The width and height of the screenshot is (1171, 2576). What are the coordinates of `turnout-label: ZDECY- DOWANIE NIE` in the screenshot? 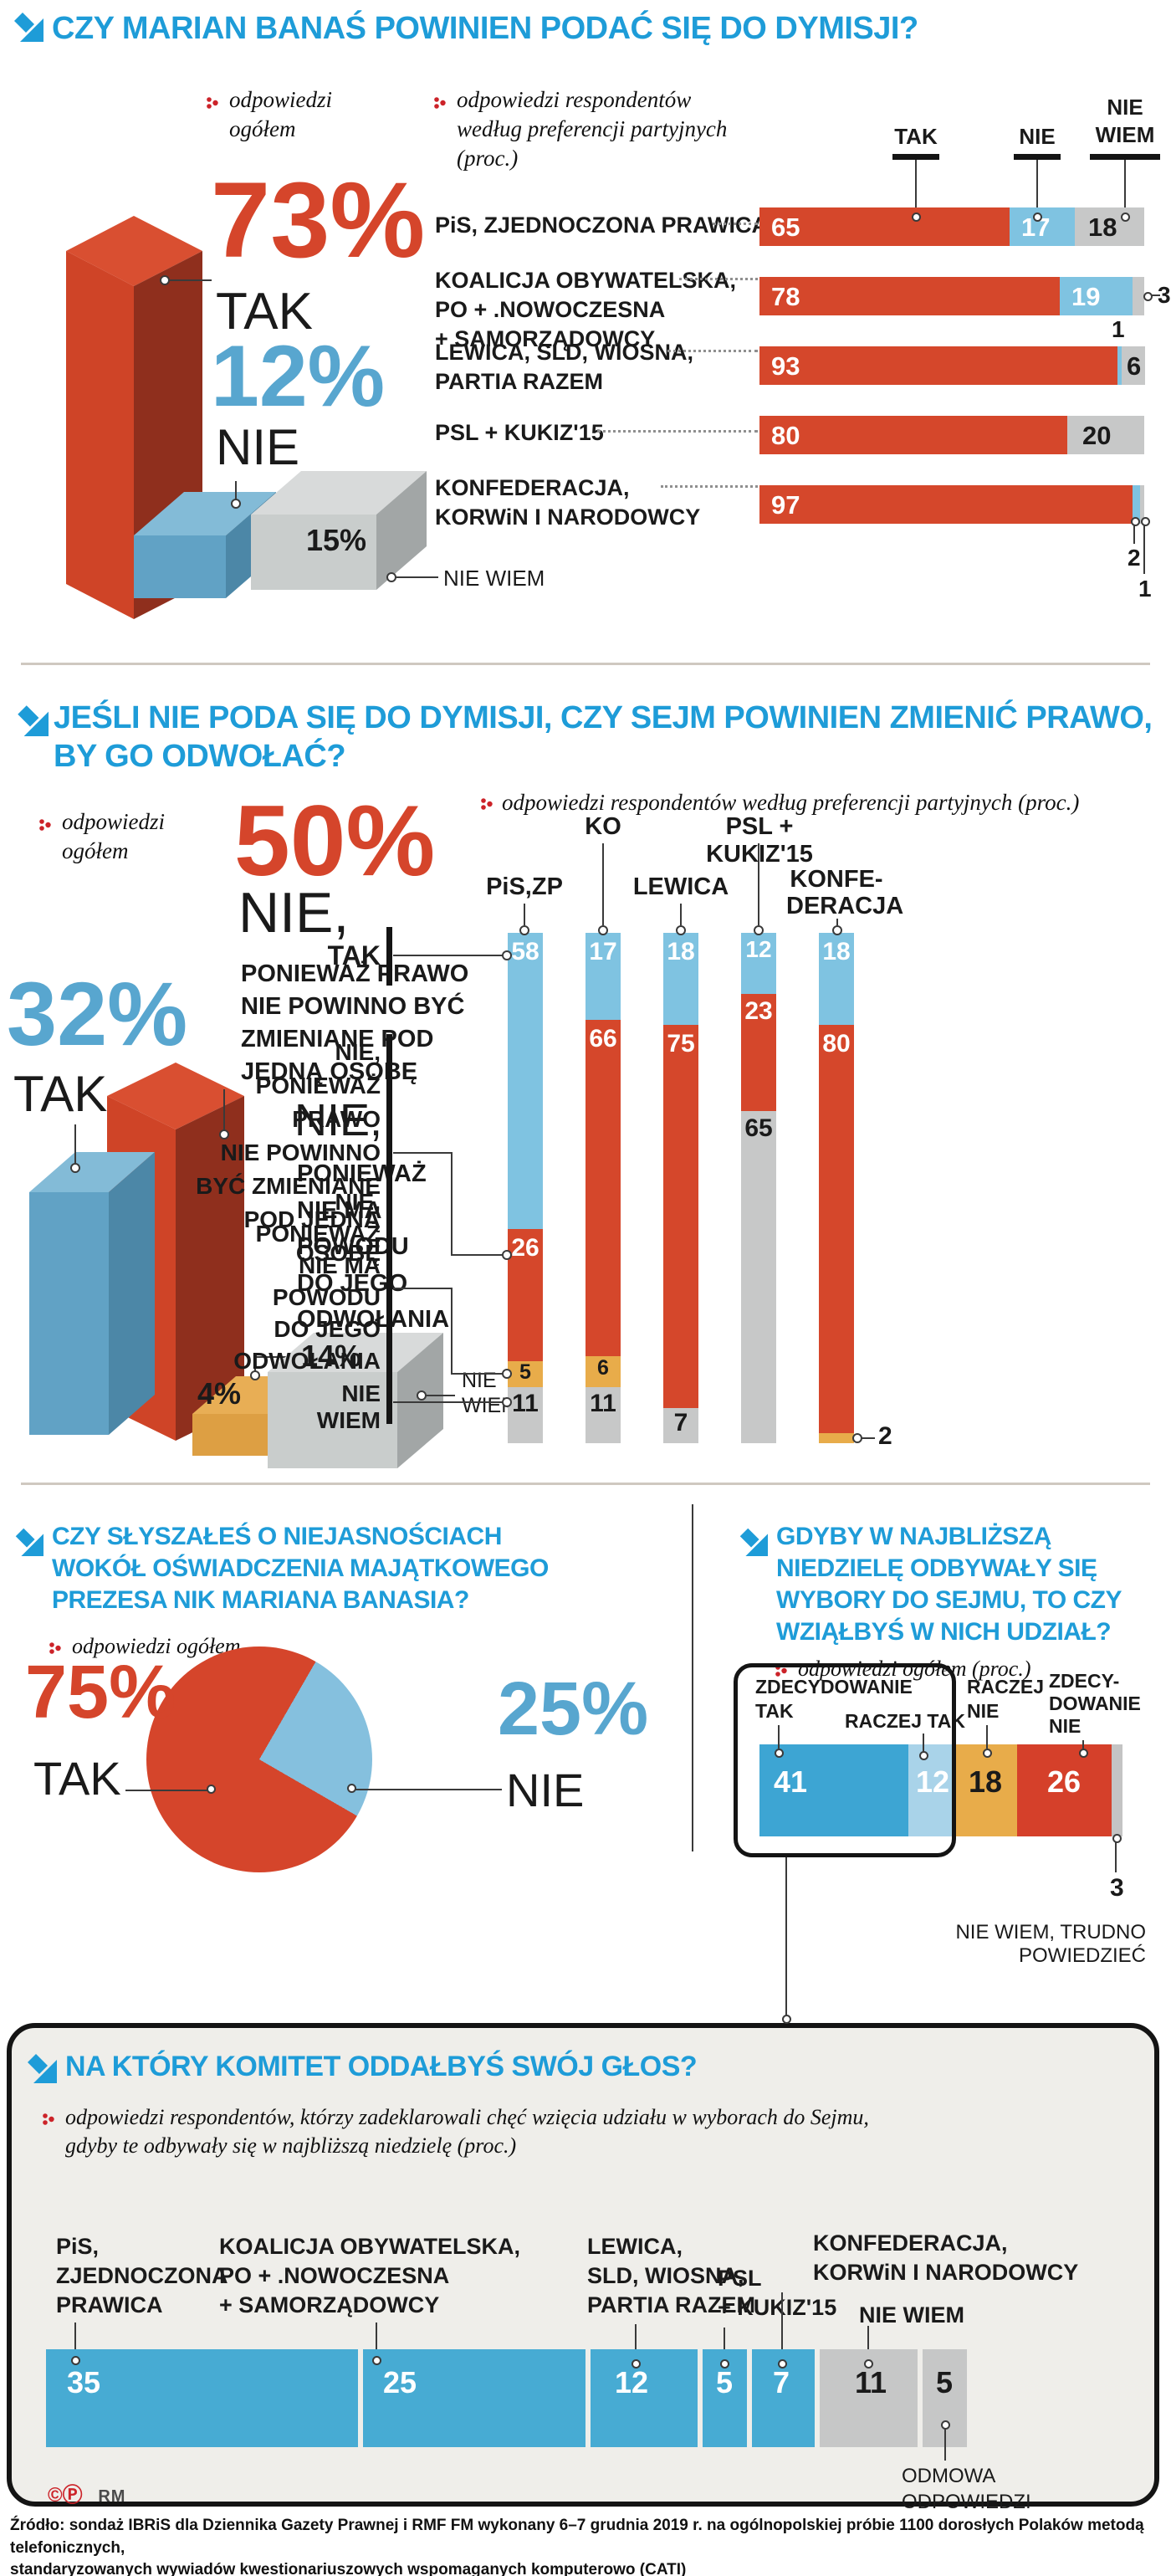 It's located at (1095, 1704).